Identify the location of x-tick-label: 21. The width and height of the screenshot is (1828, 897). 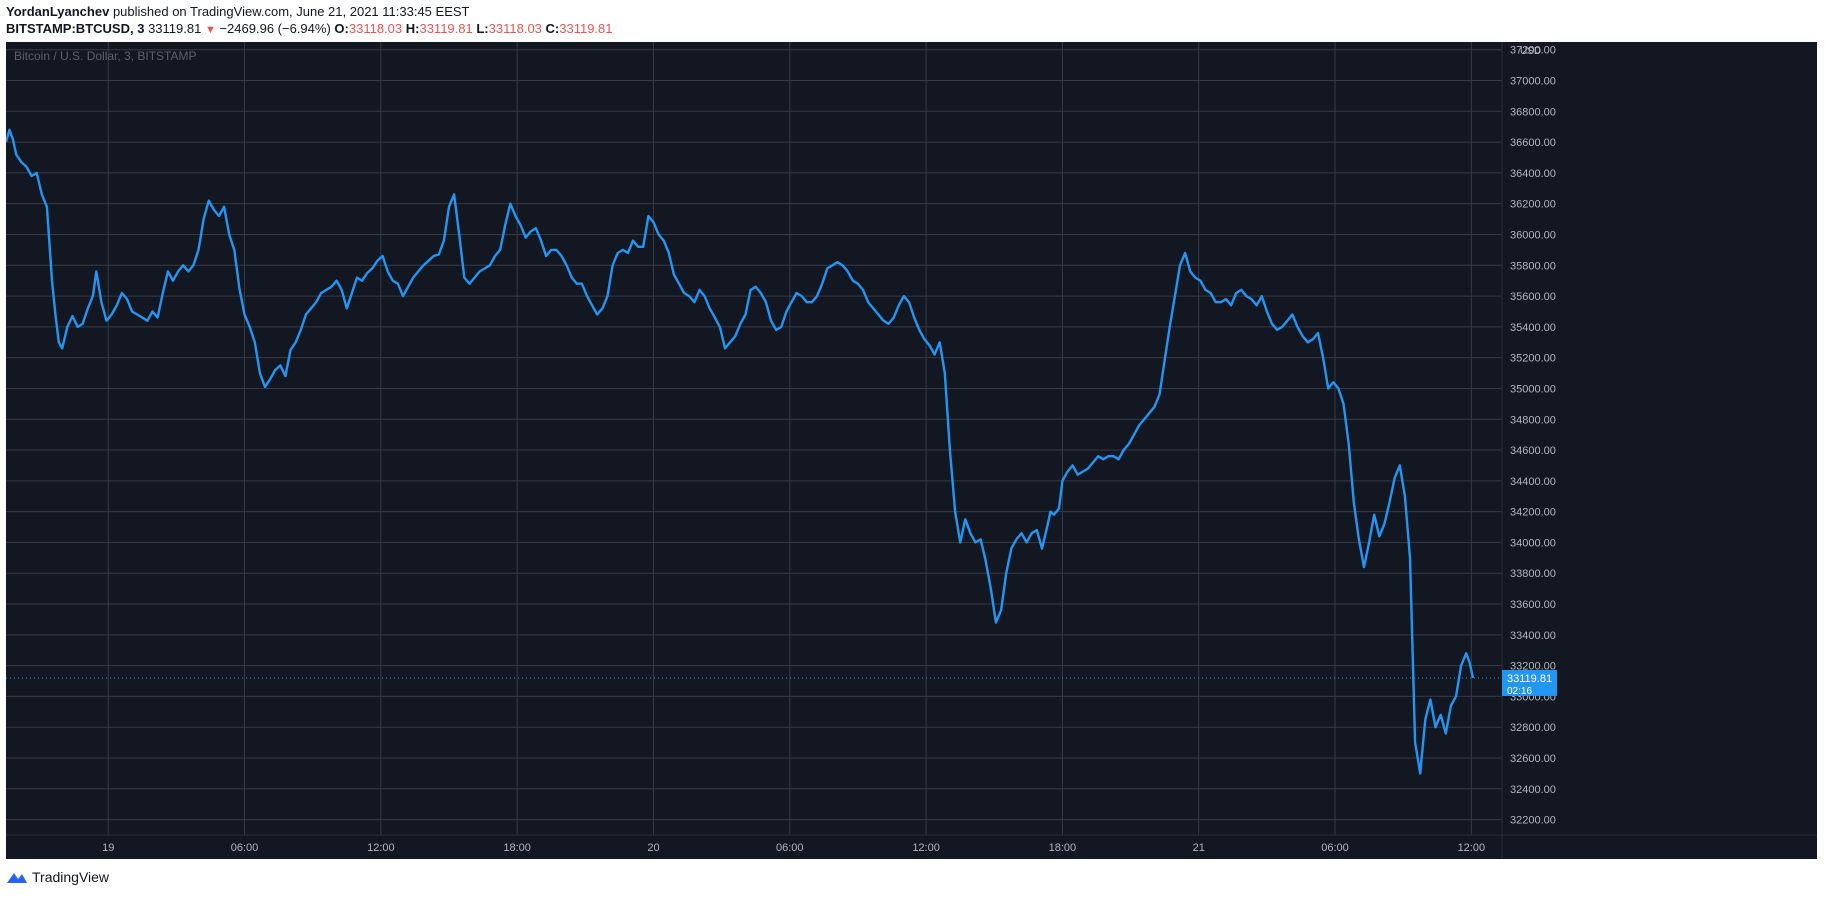
(1199, 848).